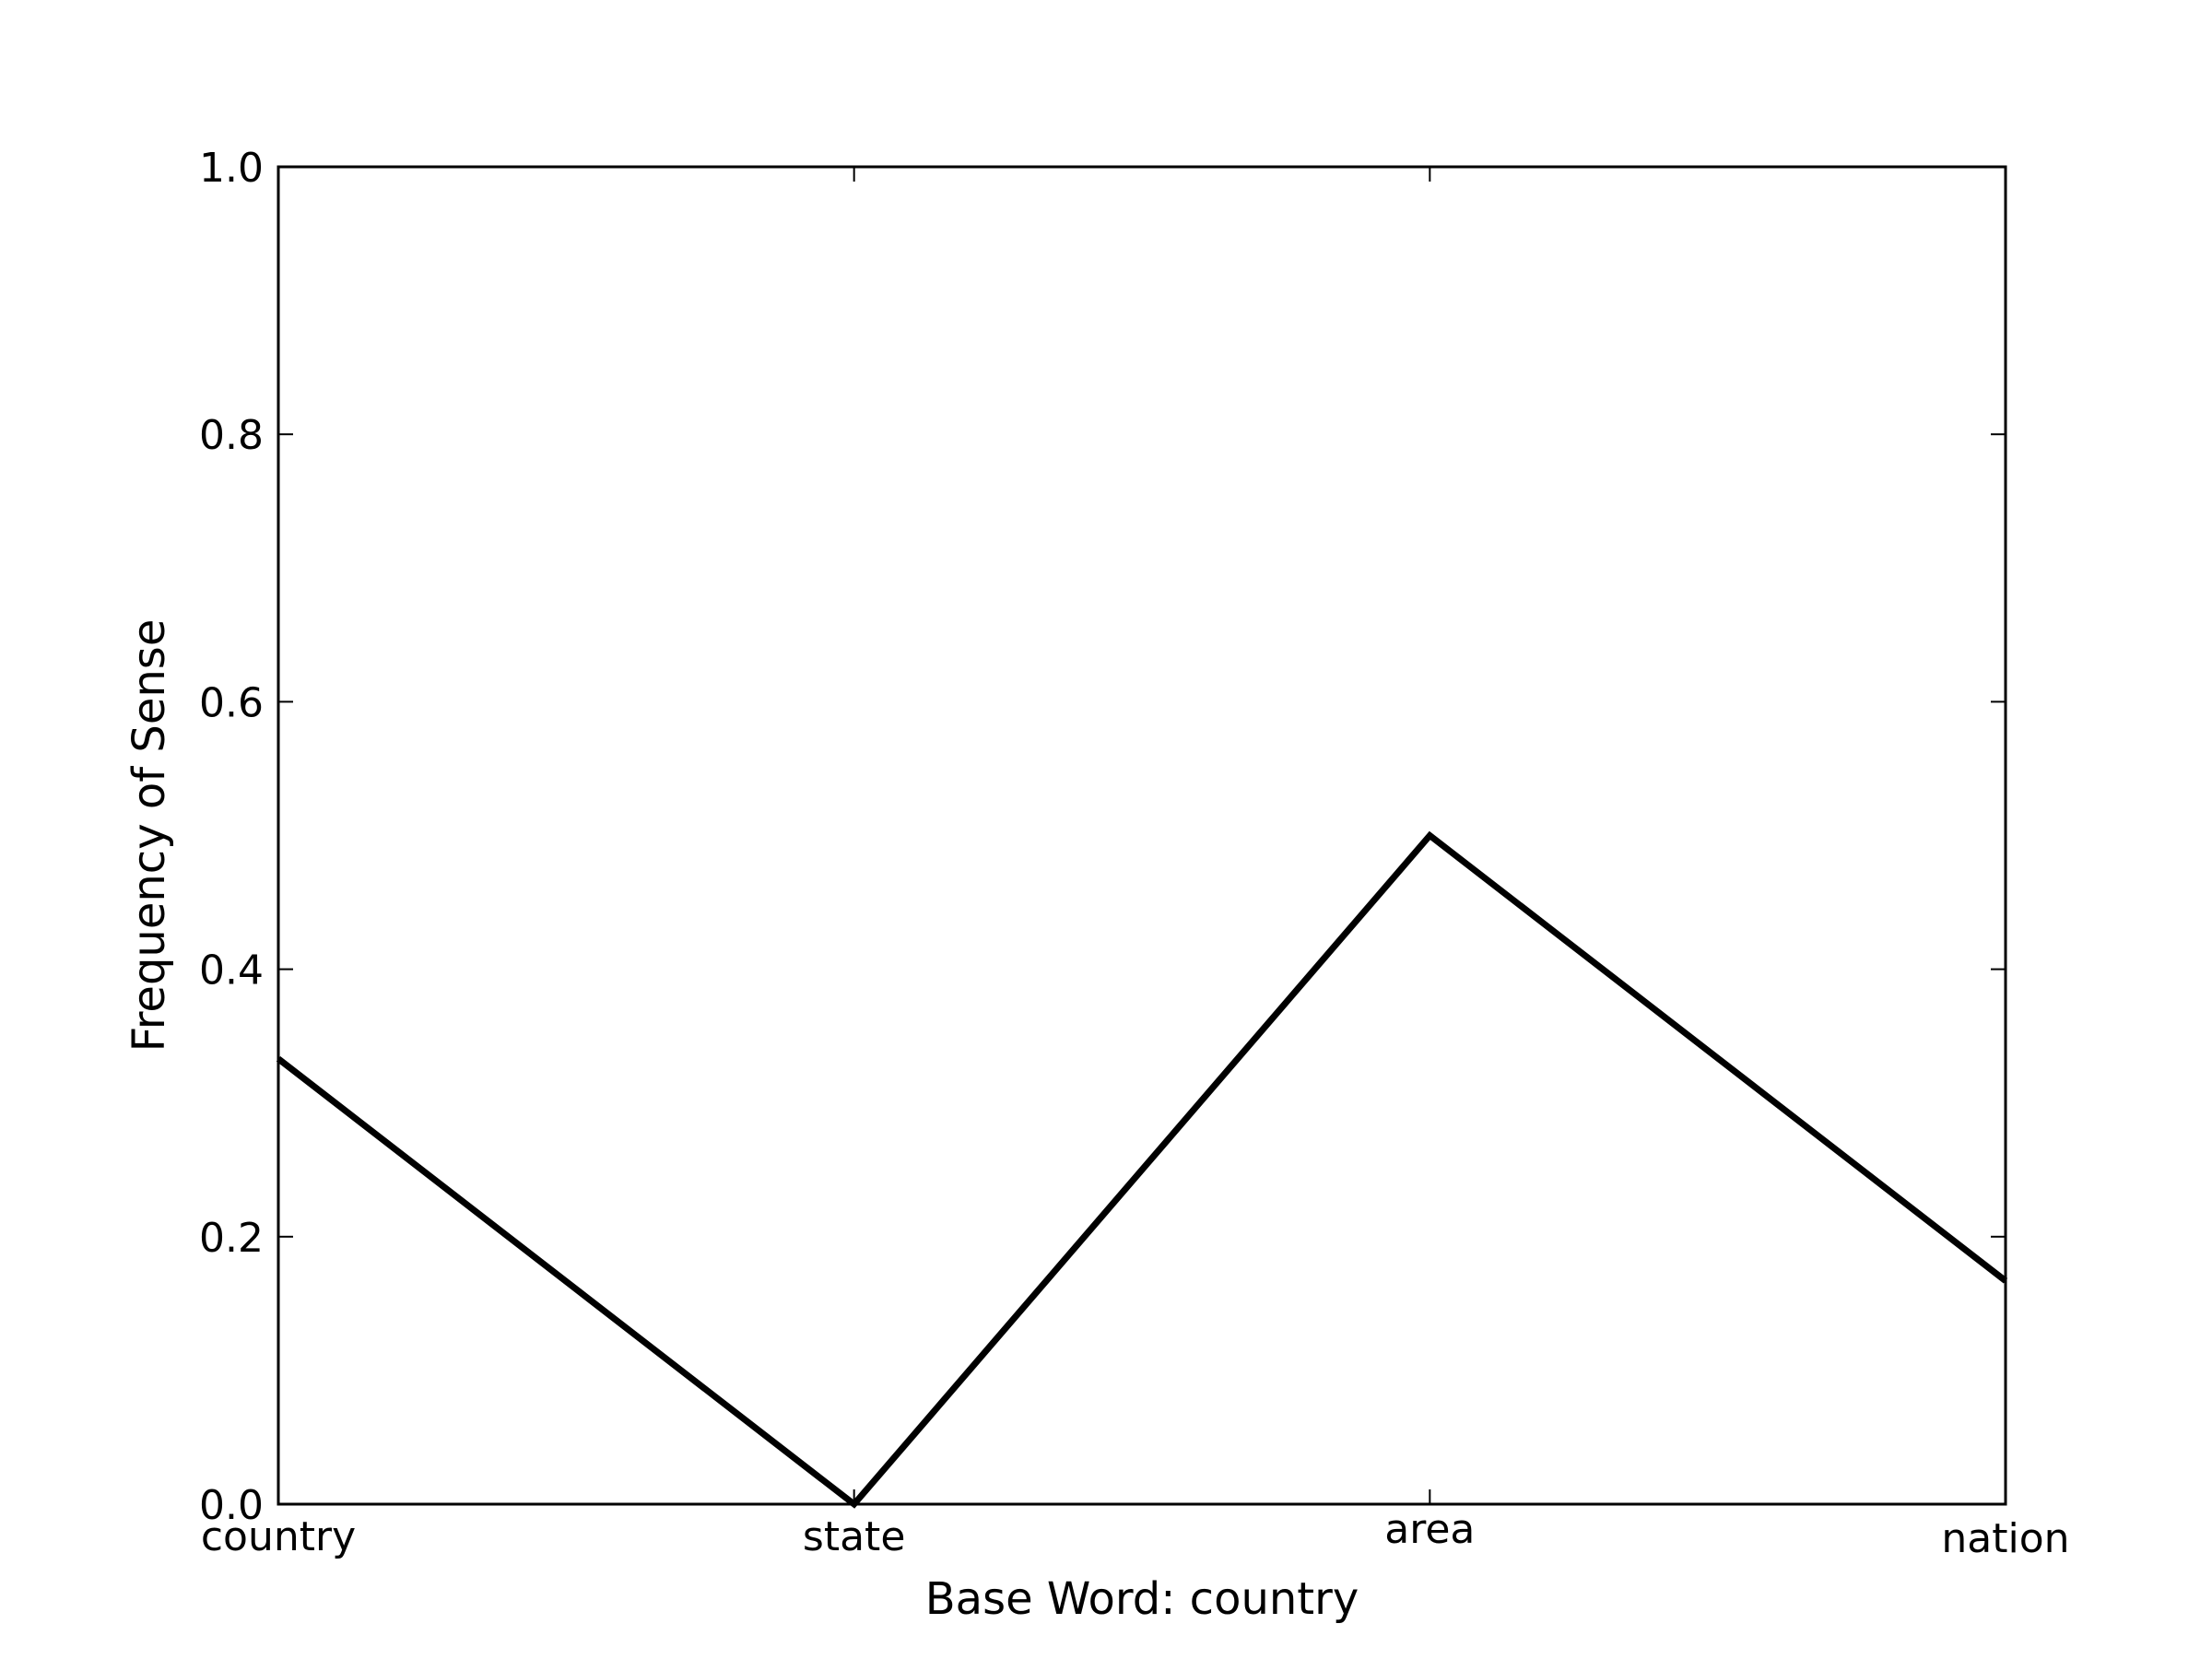  What do you see at coordinates (854, 1536) in the screenshot?
I see `x-tick-label: state` at bounding box center [854, 1536].